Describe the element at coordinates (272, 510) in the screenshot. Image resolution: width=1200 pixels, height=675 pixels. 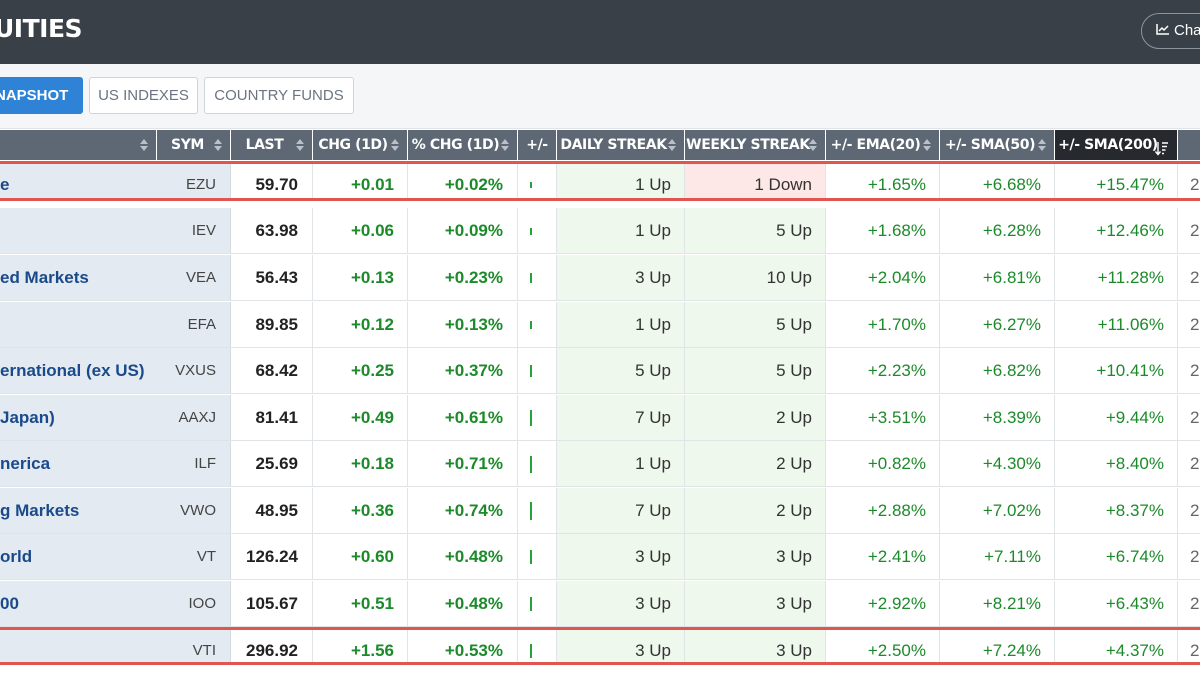
I see `last-price: 48.95` at that location.